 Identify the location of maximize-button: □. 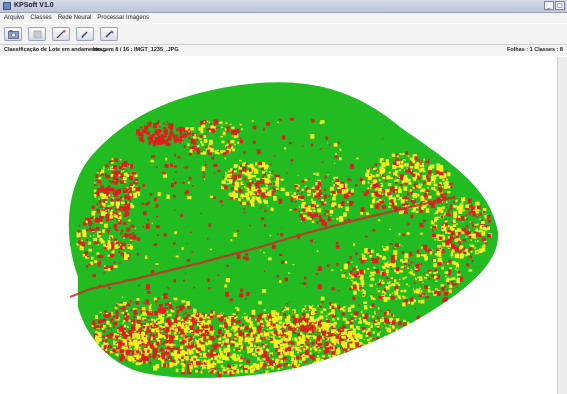
(560, 5).